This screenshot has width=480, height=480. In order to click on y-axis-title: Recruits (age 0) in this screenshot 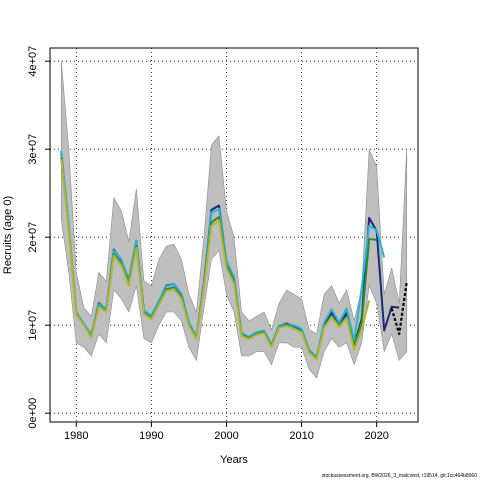, I will do `click(8, 235)`.